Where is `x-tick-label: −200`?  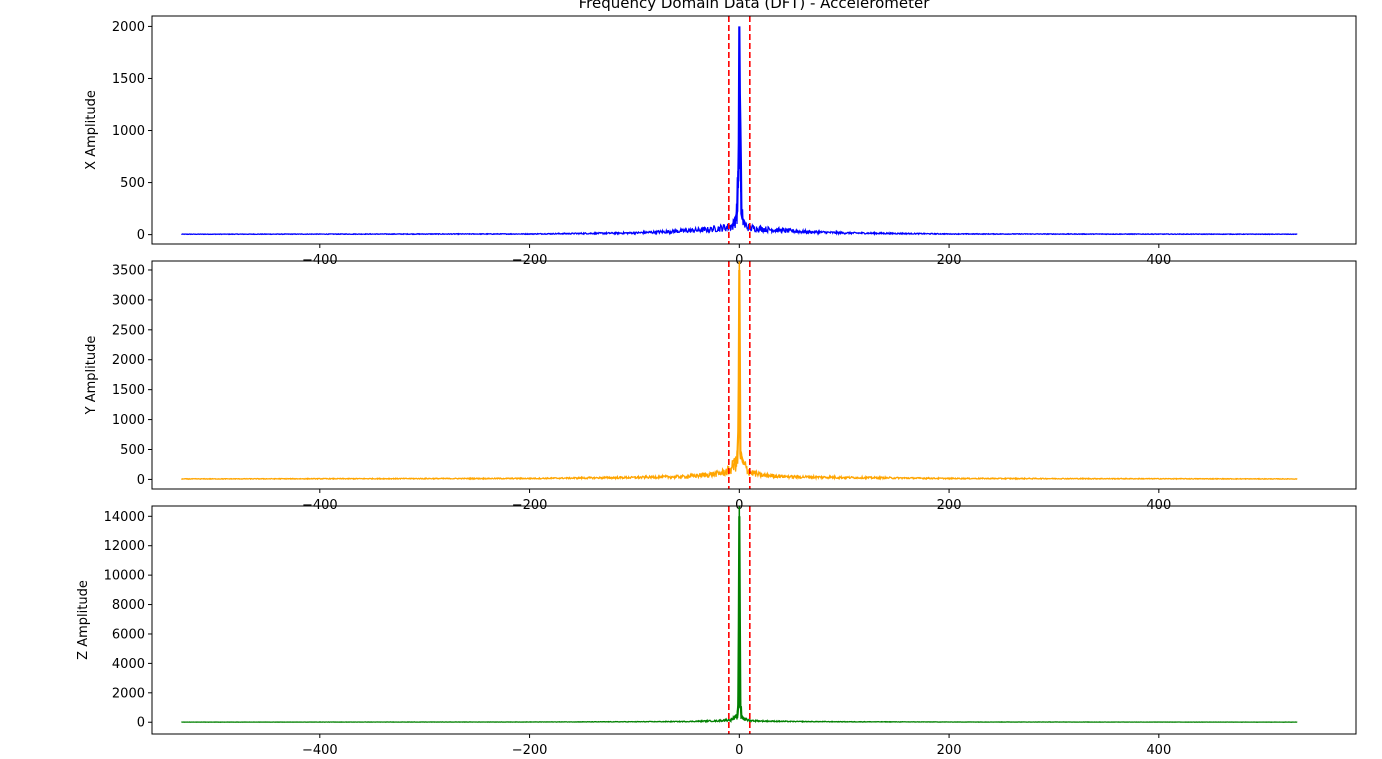 x-tick-label: −200 is located at coordinates (530, 750).